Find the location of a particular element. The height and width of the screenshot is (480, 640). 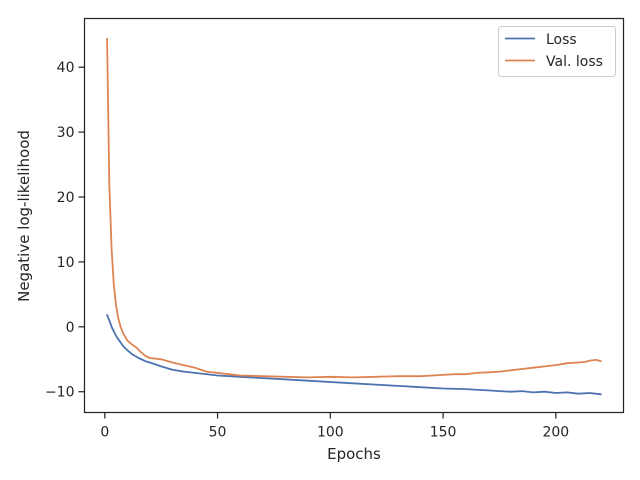

series-line-loss is located at coordinates (354, 355).